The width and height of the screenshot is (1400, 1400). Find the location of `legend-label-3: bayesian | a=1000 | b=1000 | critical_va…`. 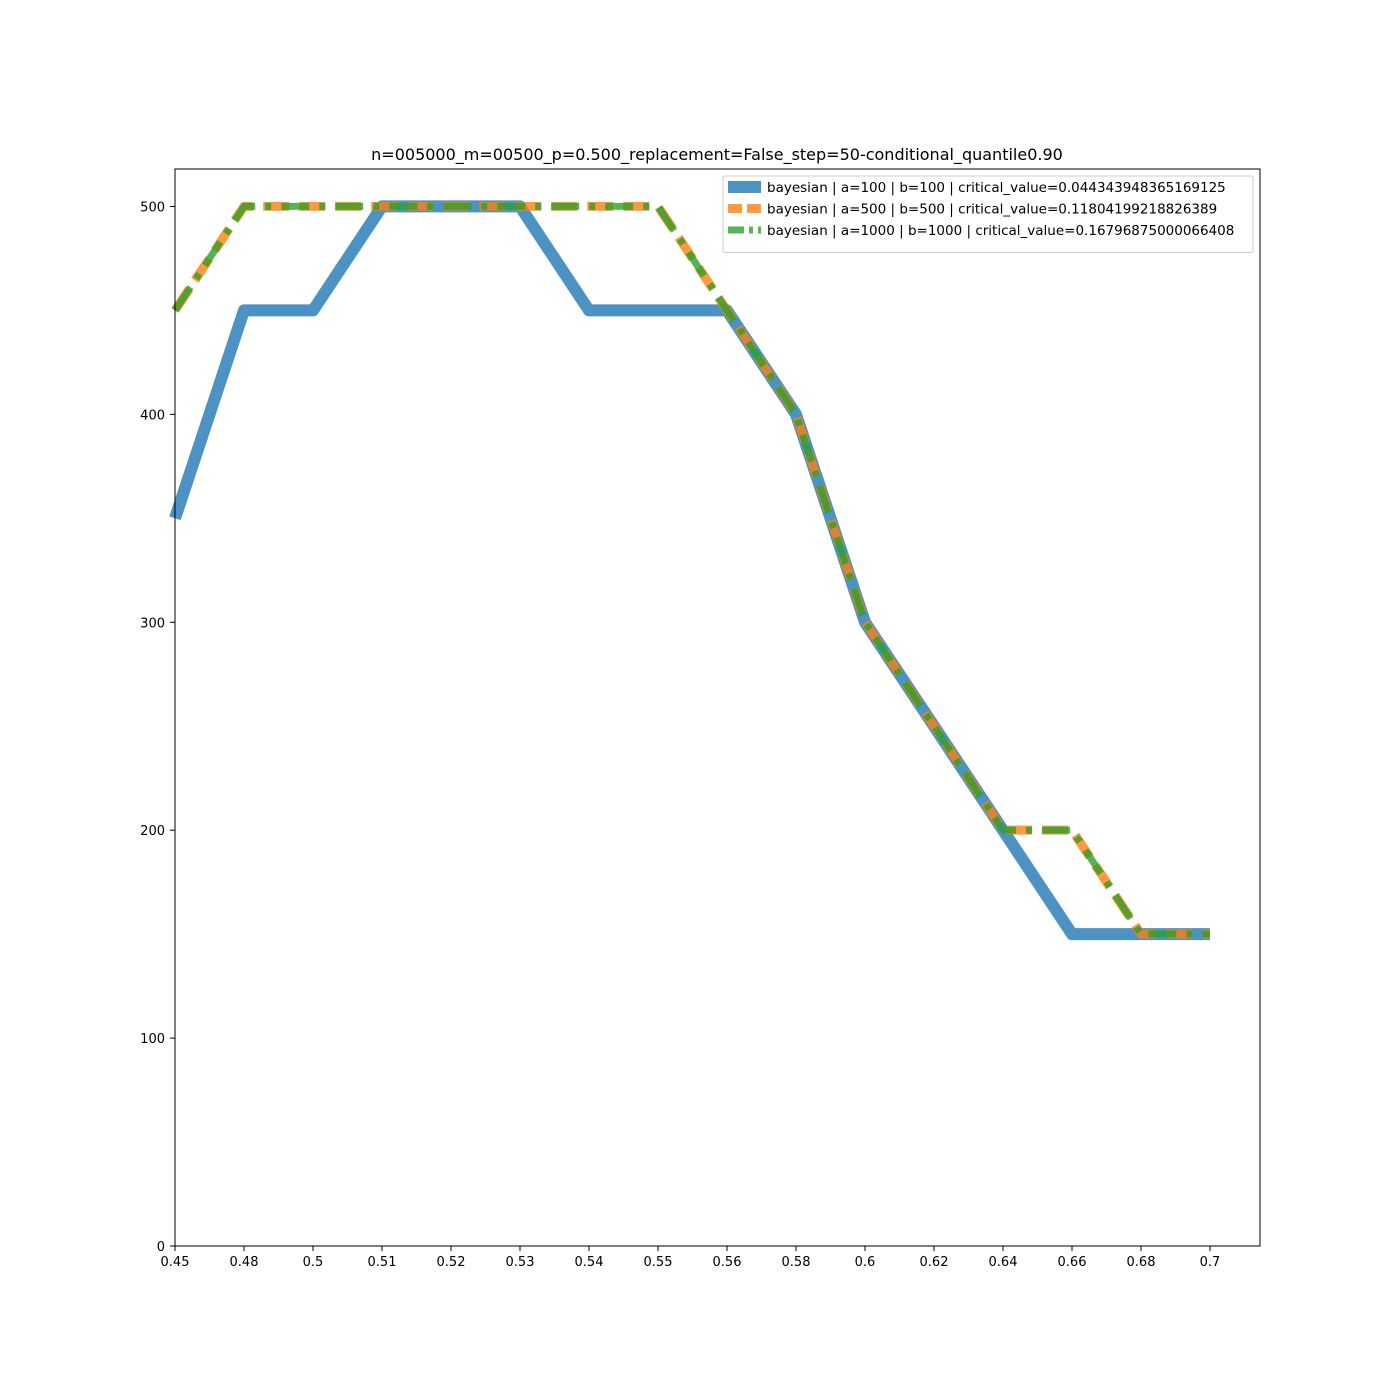

legend-label-3: bayesian | a=1000 | b=1000 | critical_va… is located at coordinates (1000, 231).